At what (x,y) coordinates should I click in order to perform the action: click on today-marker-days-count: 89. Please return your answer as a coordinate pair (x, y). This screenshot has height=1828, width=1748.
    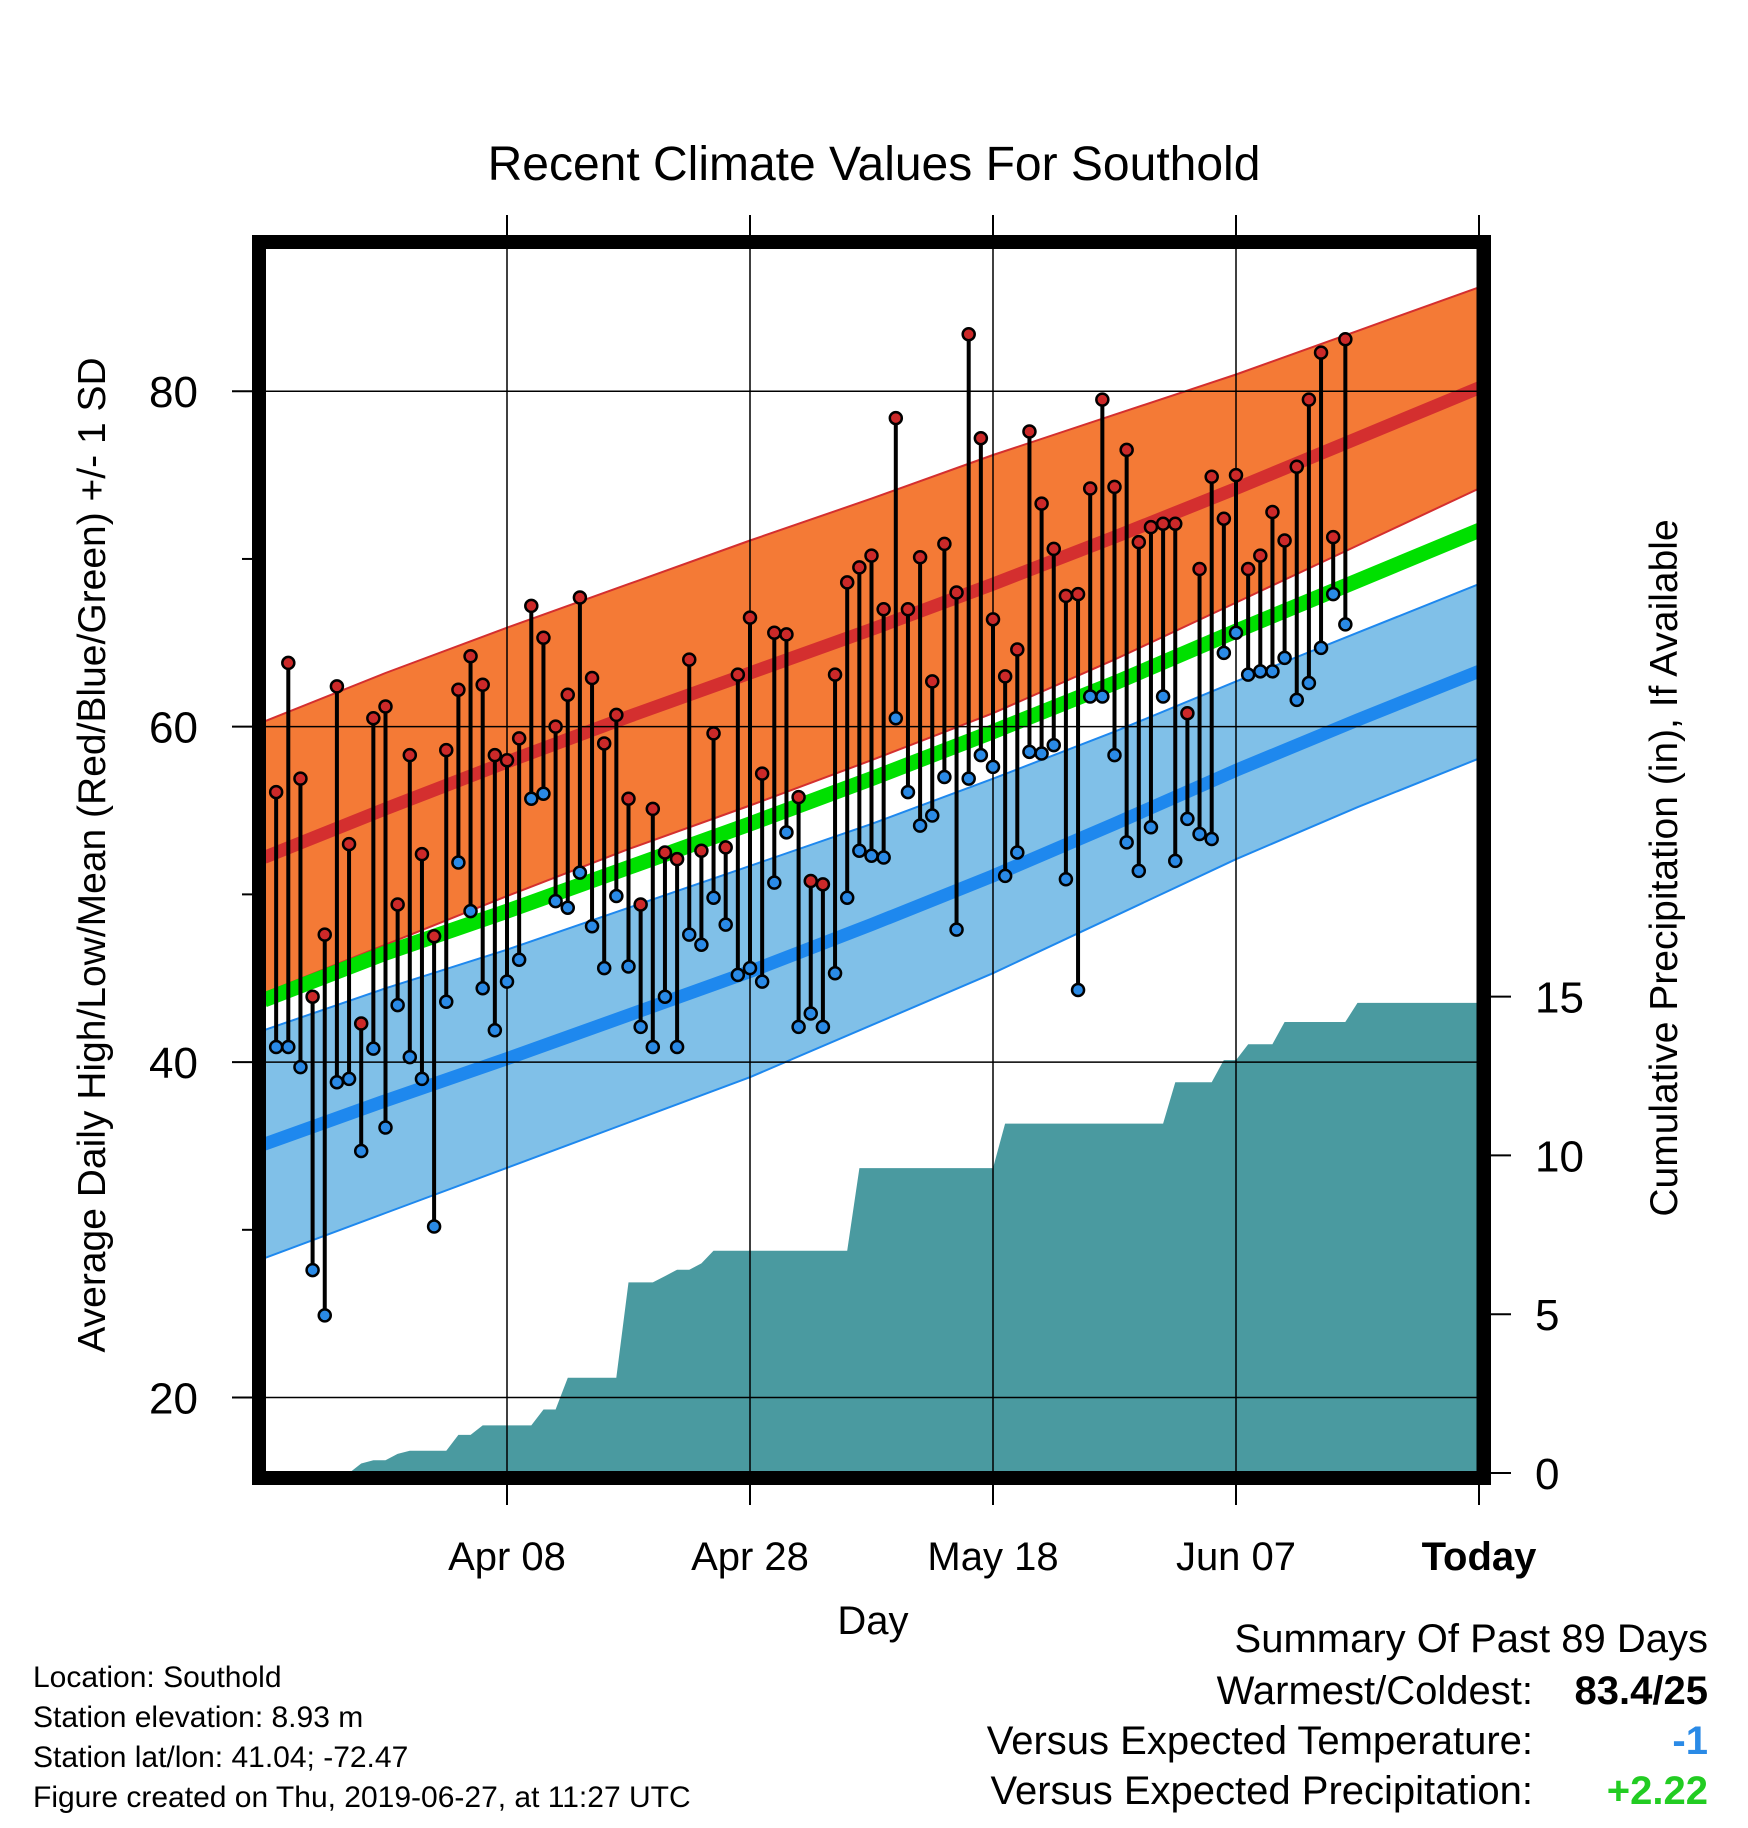
    Looking at the image, I should click on (1509, 1400).